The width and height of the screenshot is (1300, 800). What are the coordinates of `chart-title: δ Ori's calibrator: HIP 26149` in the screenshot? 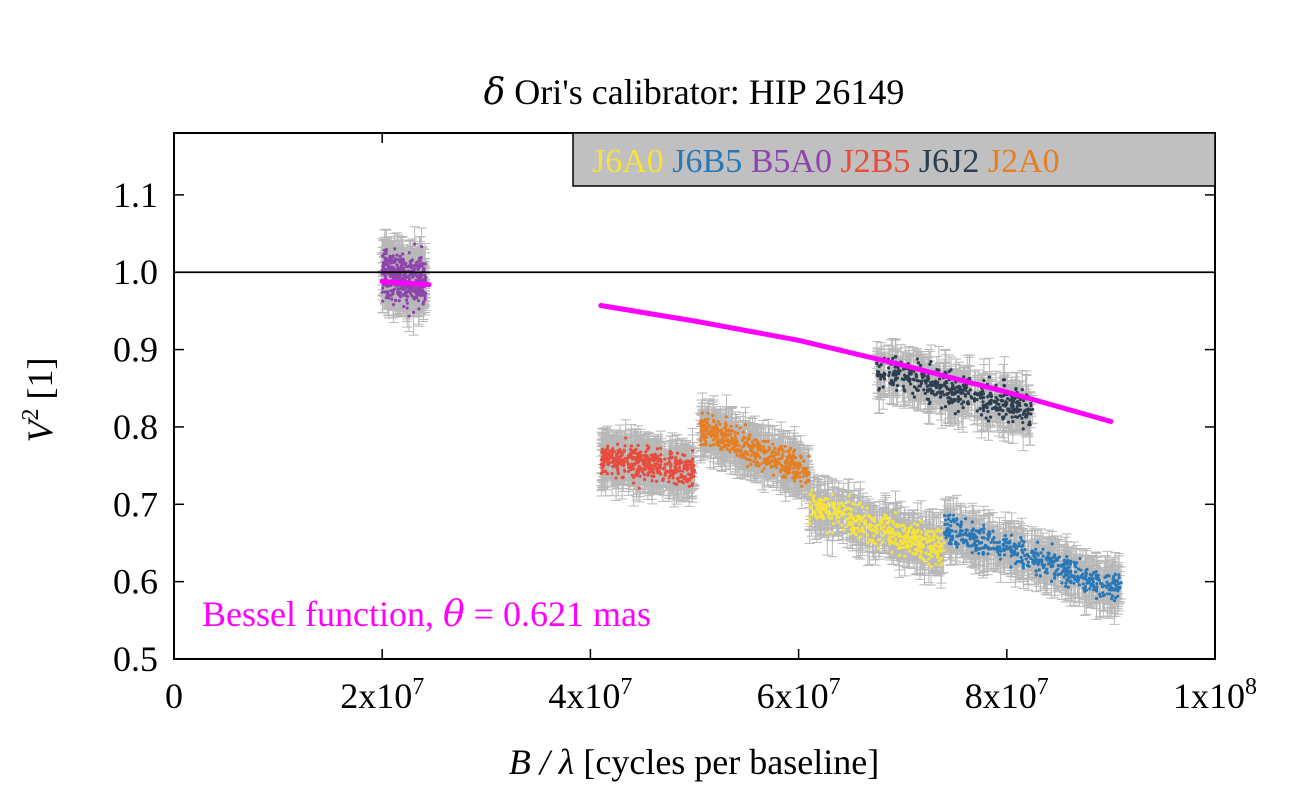 It's located at (694, 92).